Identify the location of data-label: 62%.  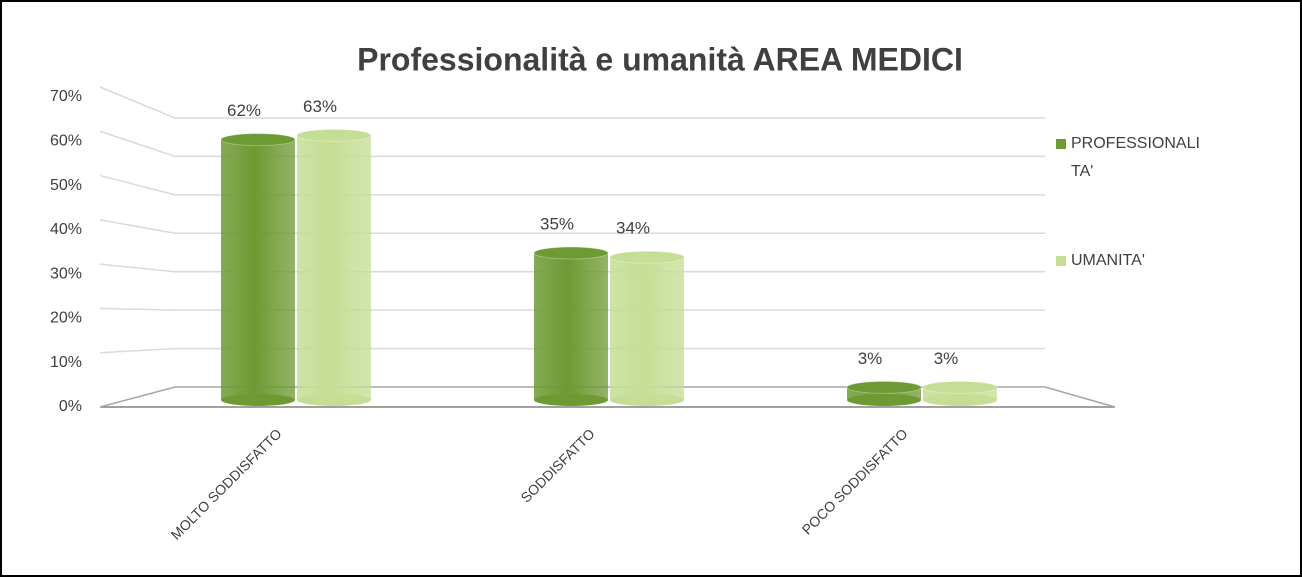
(244, 110).